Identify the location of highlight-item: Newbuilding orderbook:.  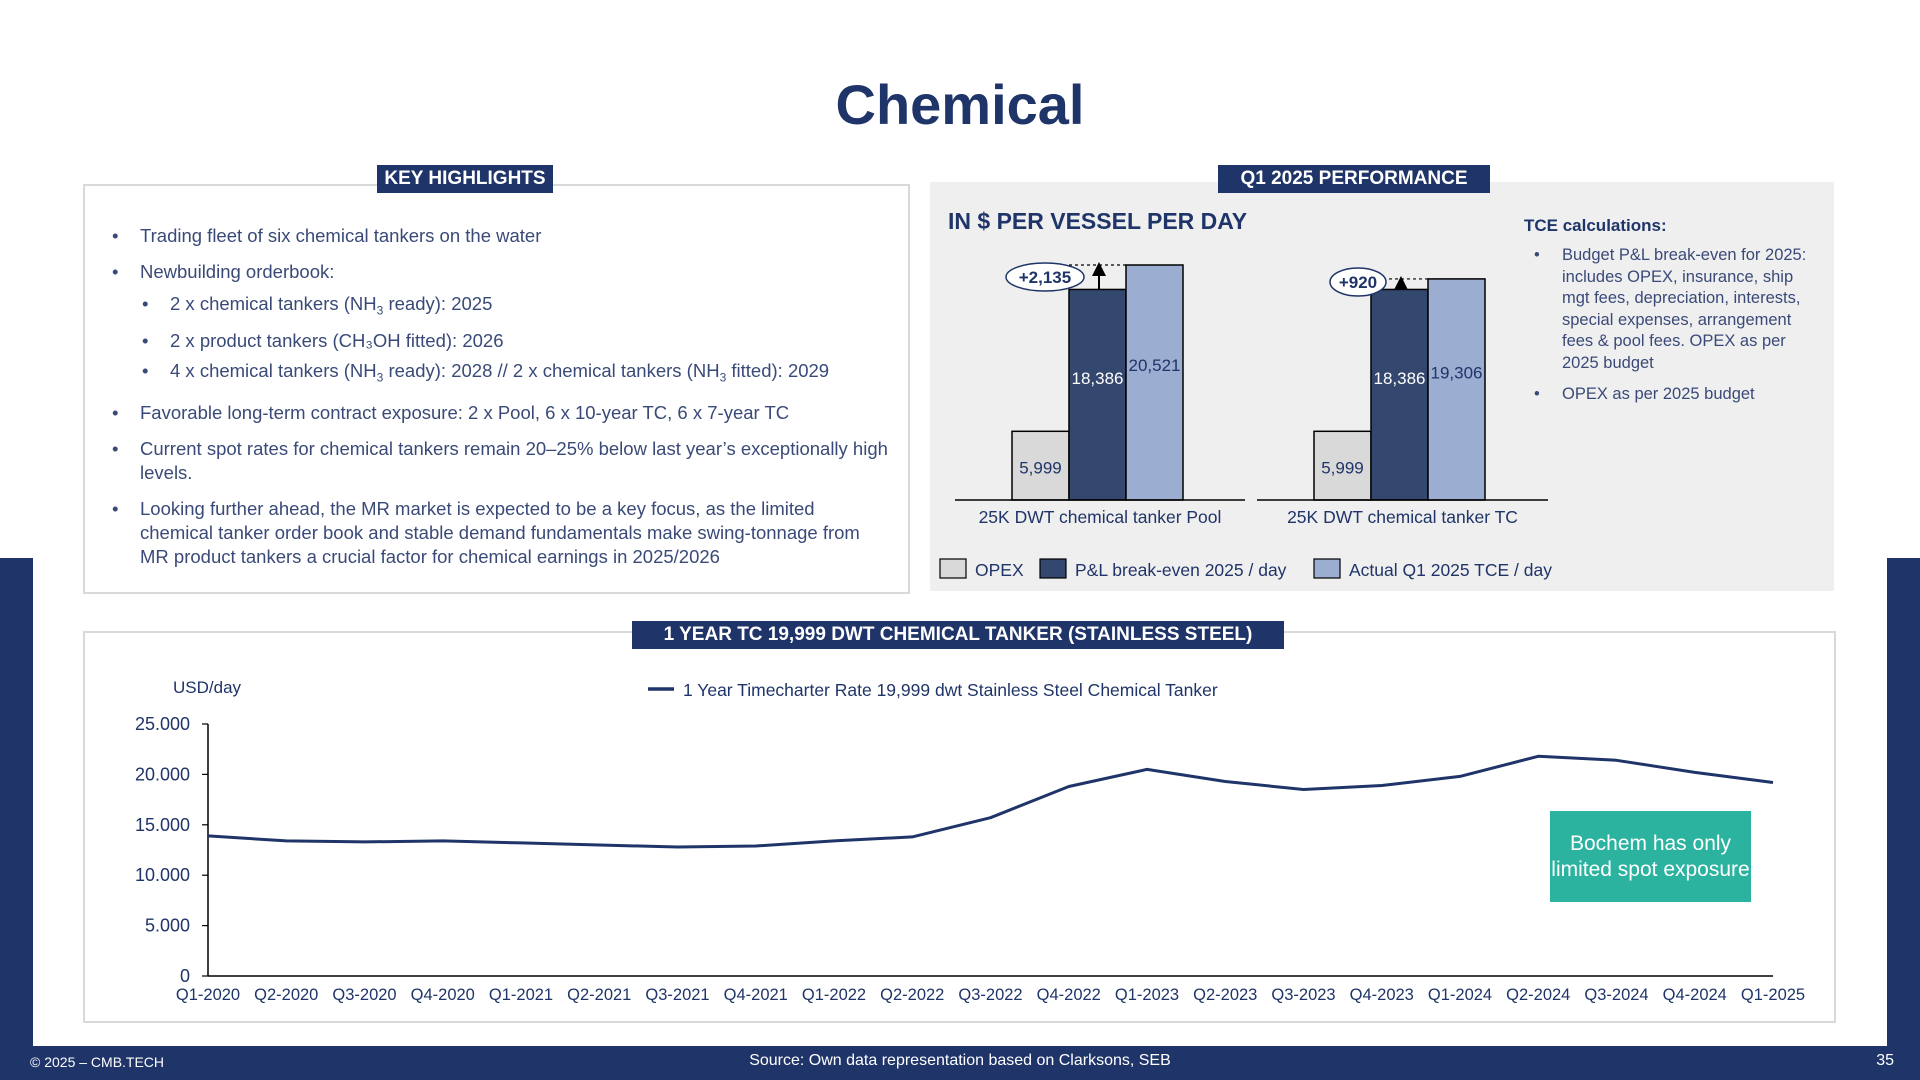
(500, 272).